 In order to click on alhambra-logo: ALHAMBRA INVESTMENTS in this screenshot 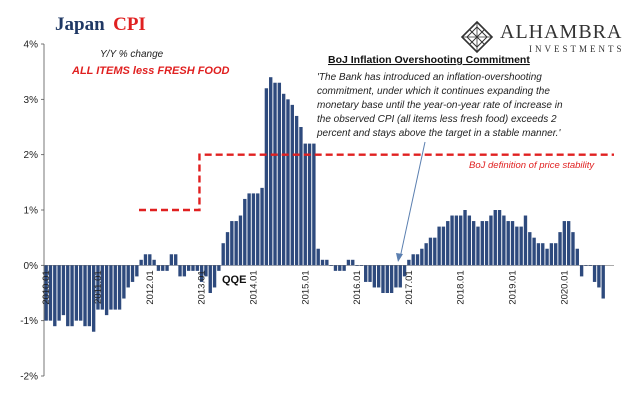, I will do `click(541, 37)`.